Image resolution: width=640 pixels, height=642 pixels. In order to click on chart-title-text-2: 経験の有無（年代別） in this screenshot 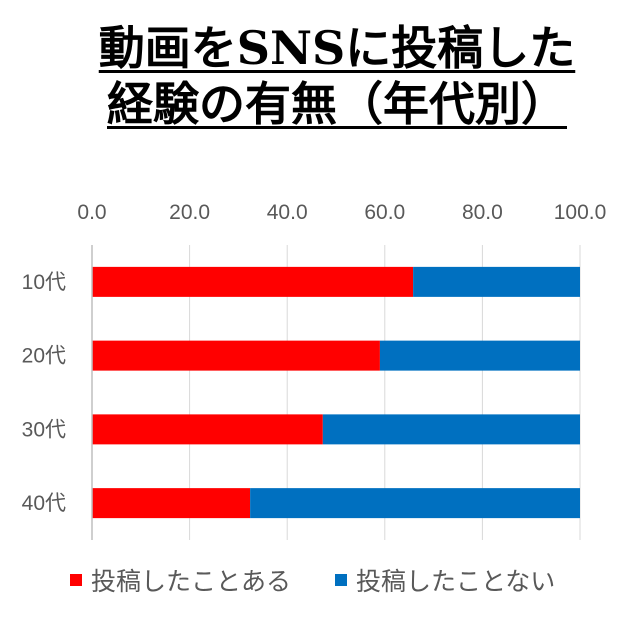, I will do `click(337, 104)`.